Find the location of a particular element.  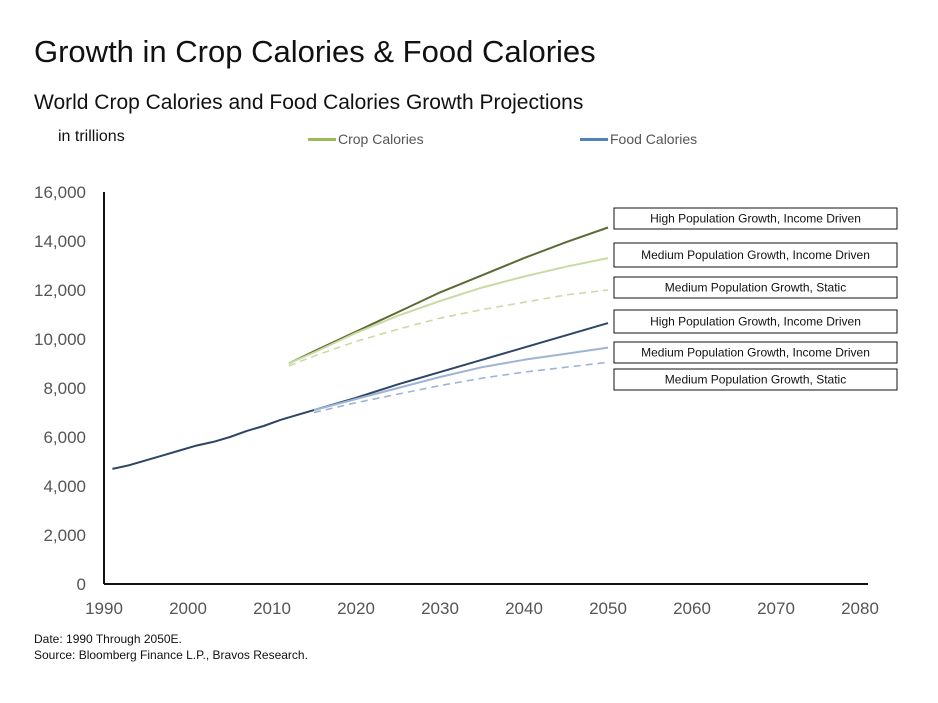

x-tick-label: 2000 is located at coordinates (188, 608).